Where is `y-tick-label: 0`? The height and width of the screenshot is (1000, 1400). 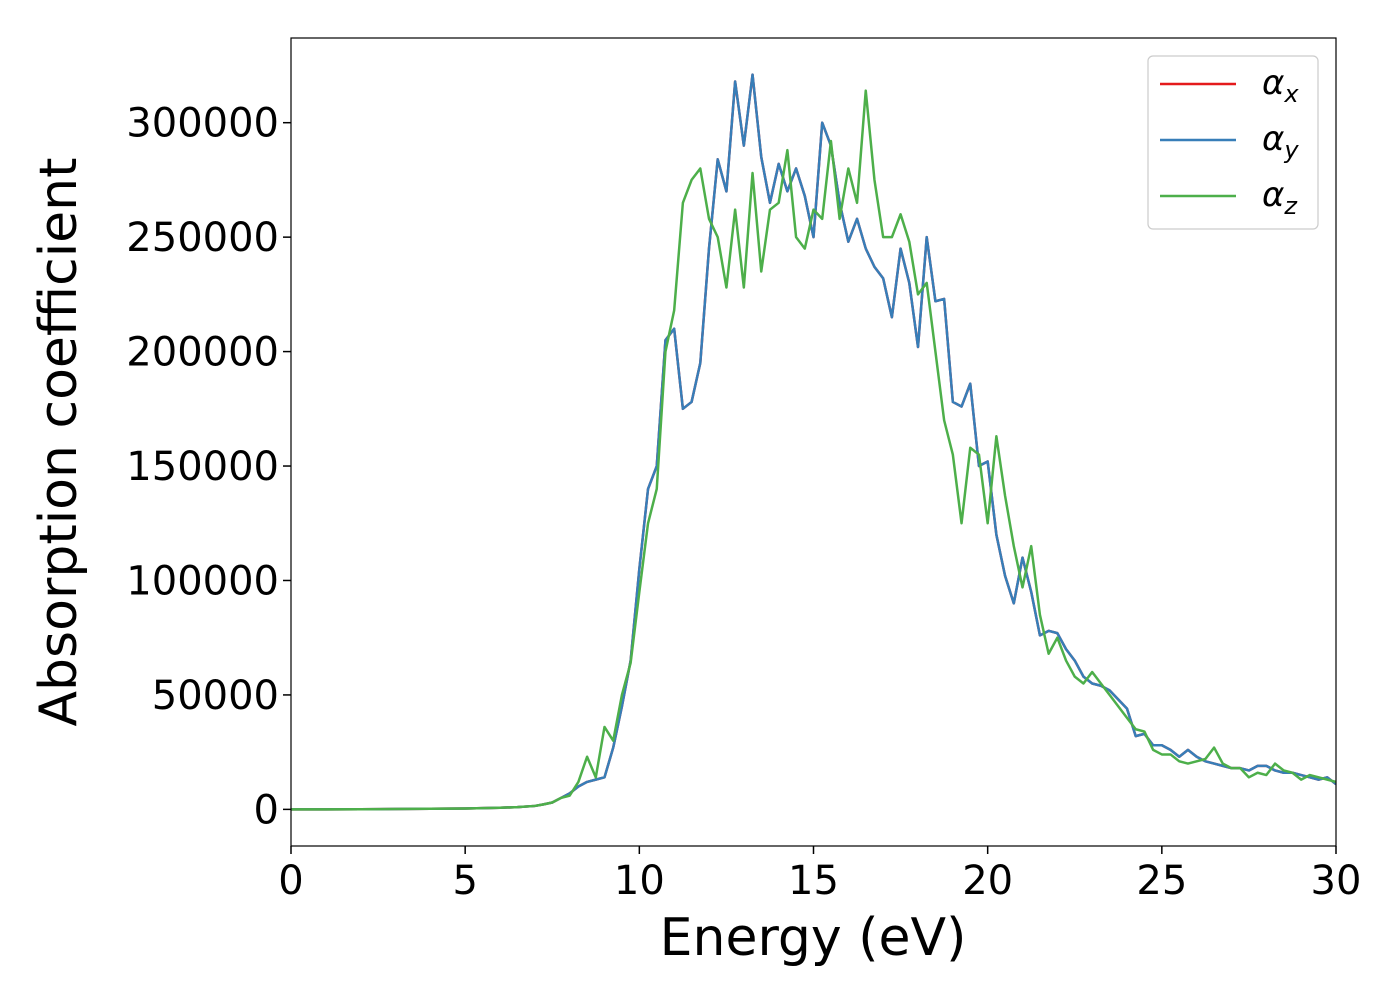
y-tick-label: 0 is located at coordinates (266, 810).